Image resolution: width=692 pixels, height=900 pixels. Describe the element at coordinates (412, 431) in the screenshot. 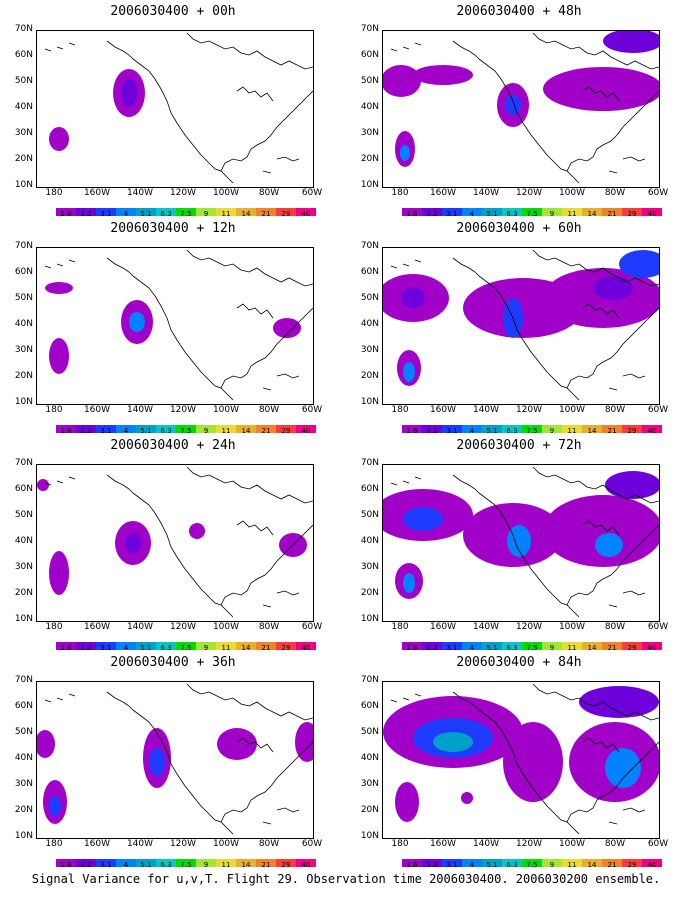

I see `colorbar-label: 1.6` at that location.